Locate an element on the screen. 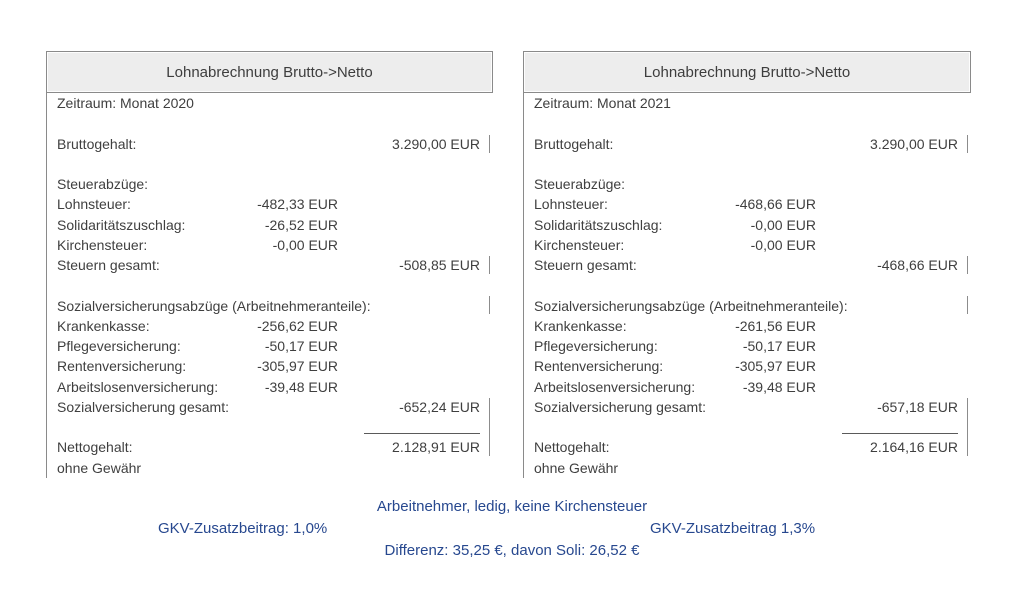 The image size is (1024, 595). total-row: Steuern gesamt: -508,85 EUR is located at coordinates (270, 265).